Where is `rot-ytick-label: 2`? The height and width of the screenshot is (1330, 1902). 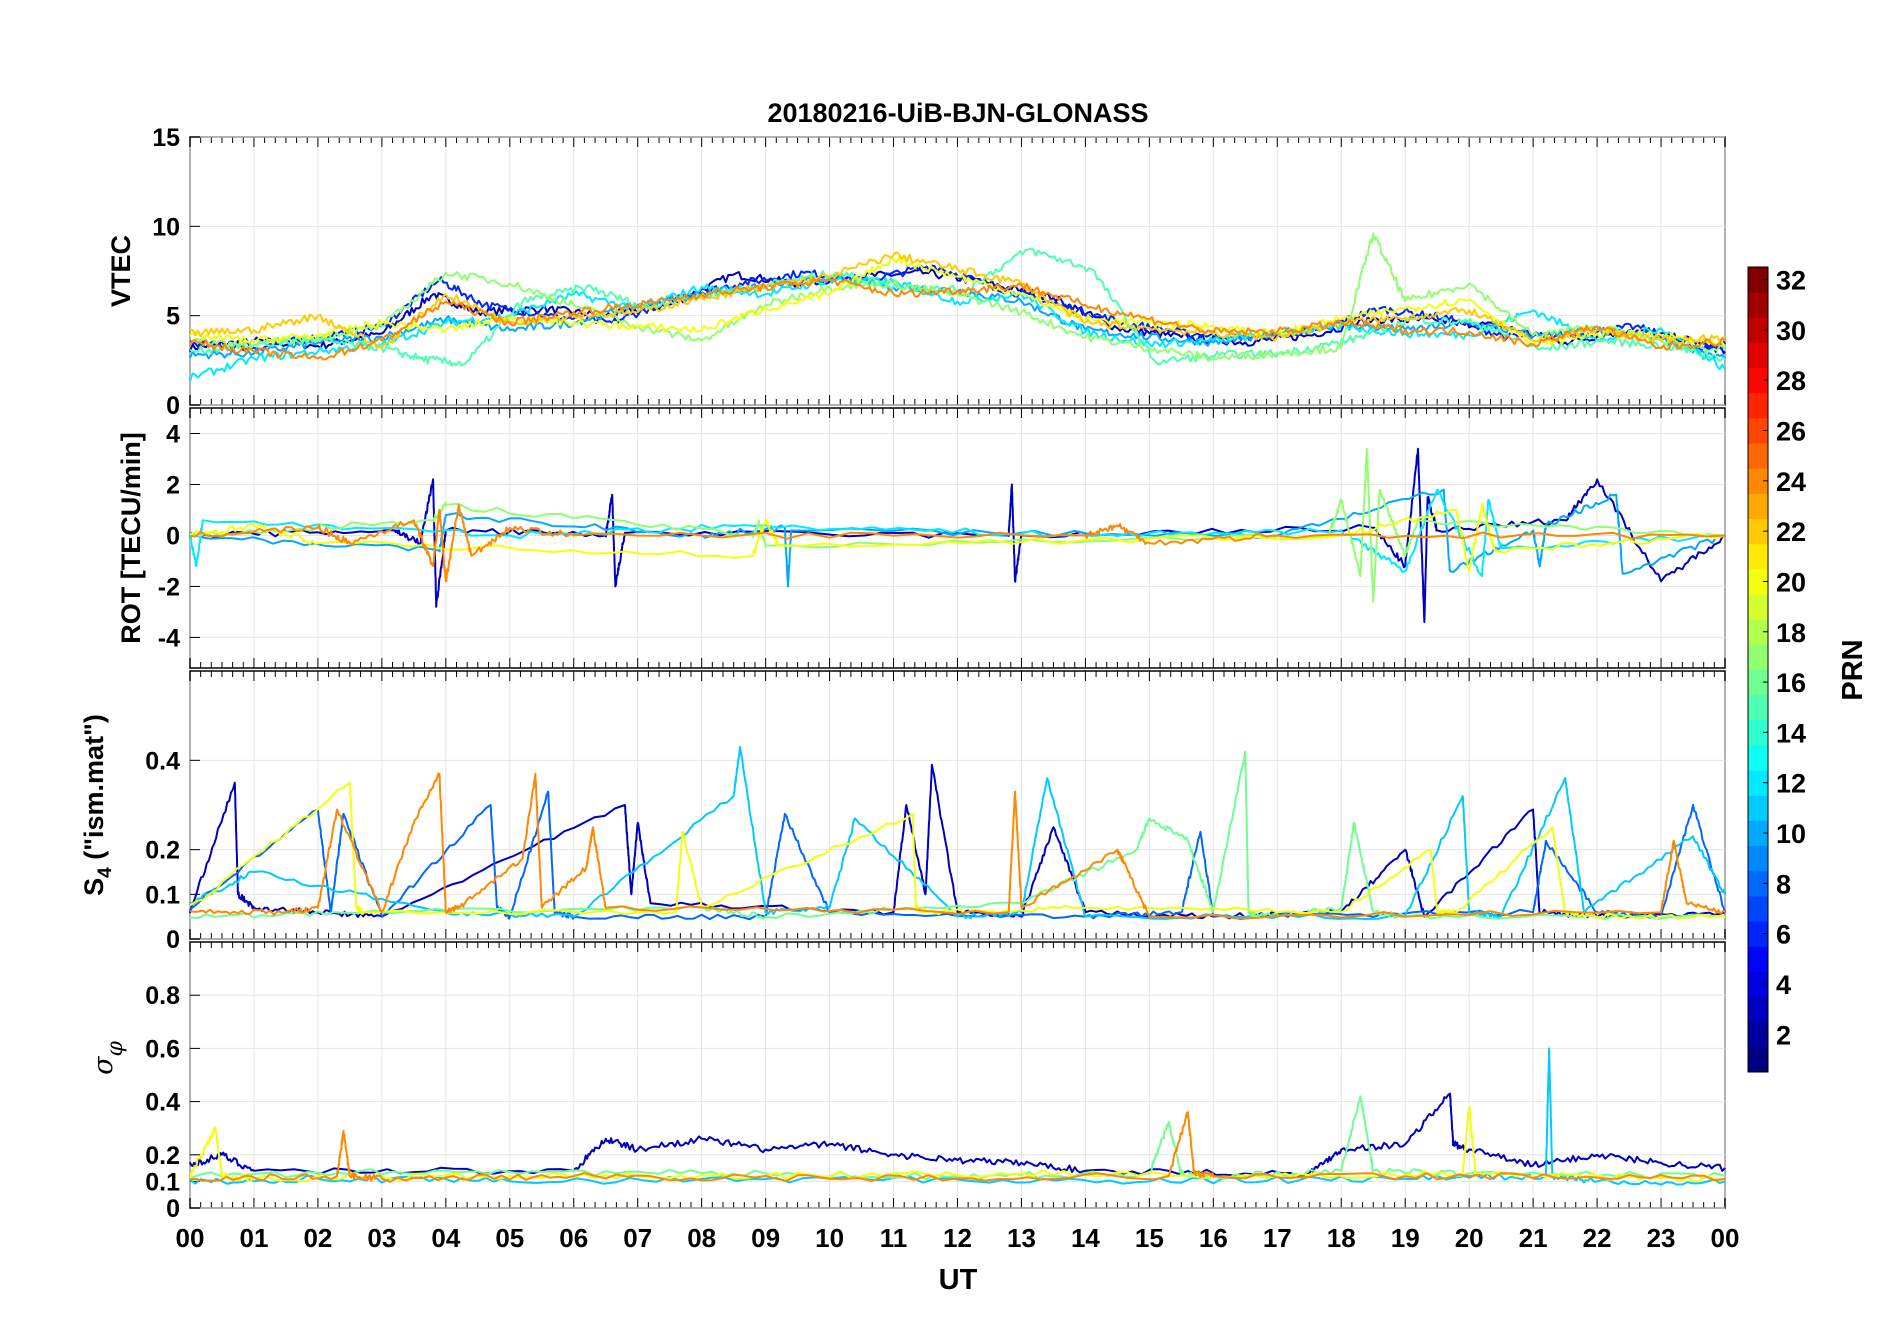 rot-ytick-label: 2 is located at coordinates (173, 485).